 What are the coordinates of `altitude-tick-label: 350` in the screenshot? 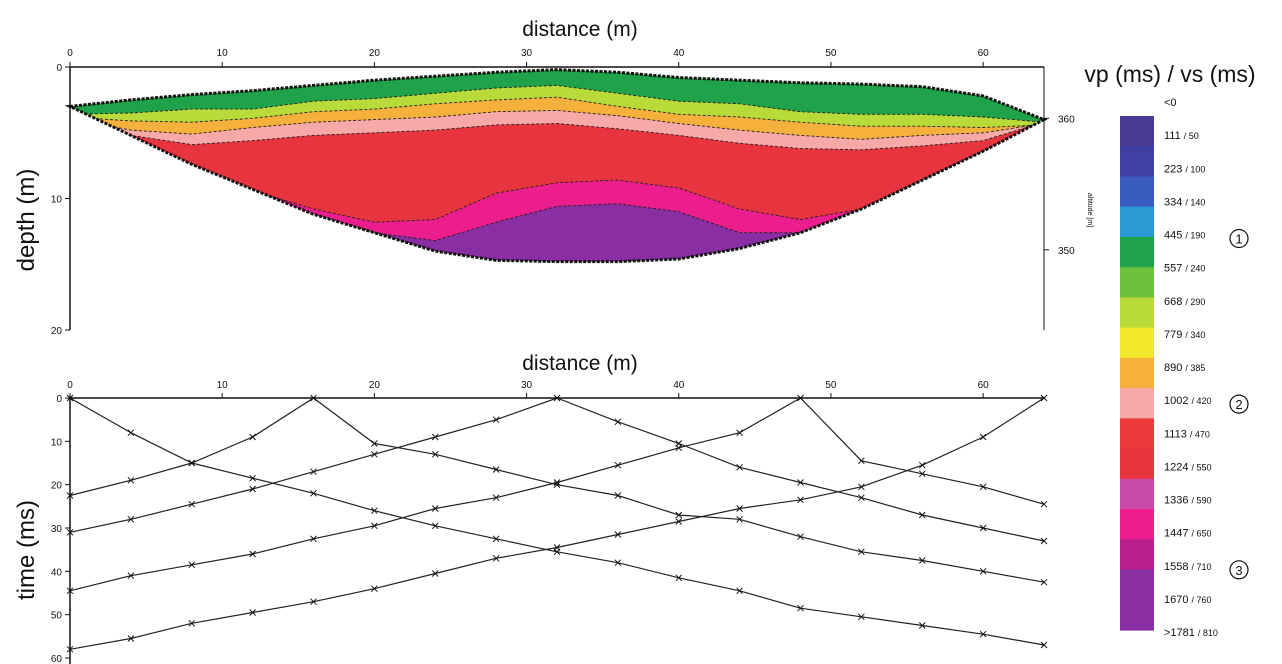 It's located at (1066, 251).